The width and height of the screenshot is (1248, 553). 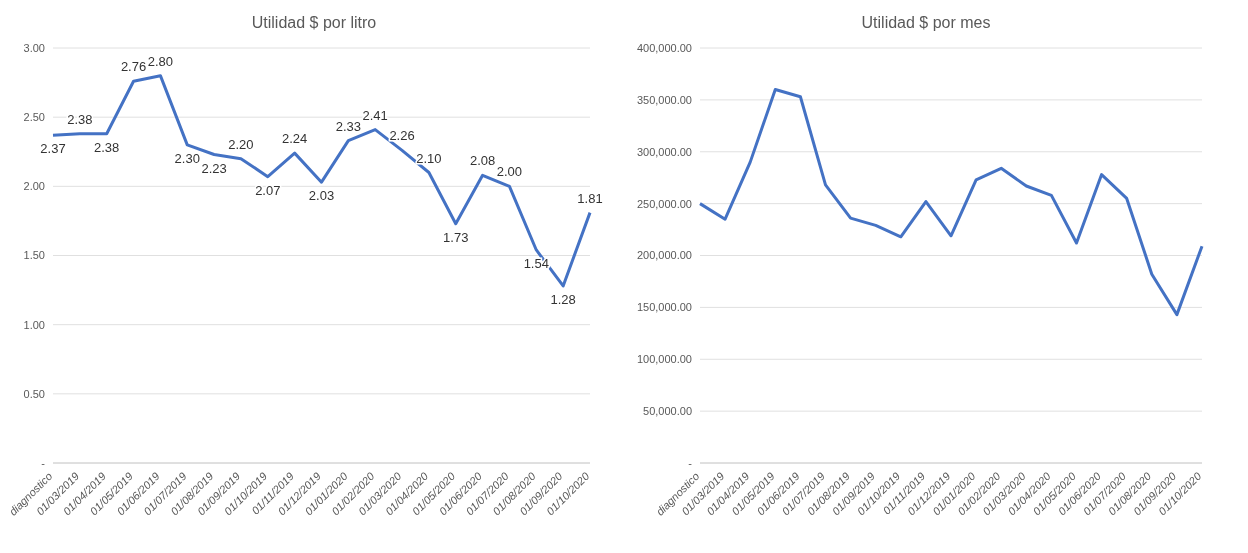 What do you see at coordinates (482, 161) in the screenshot?
I see `data-label: 2.08` at bounding box center [482, 161].